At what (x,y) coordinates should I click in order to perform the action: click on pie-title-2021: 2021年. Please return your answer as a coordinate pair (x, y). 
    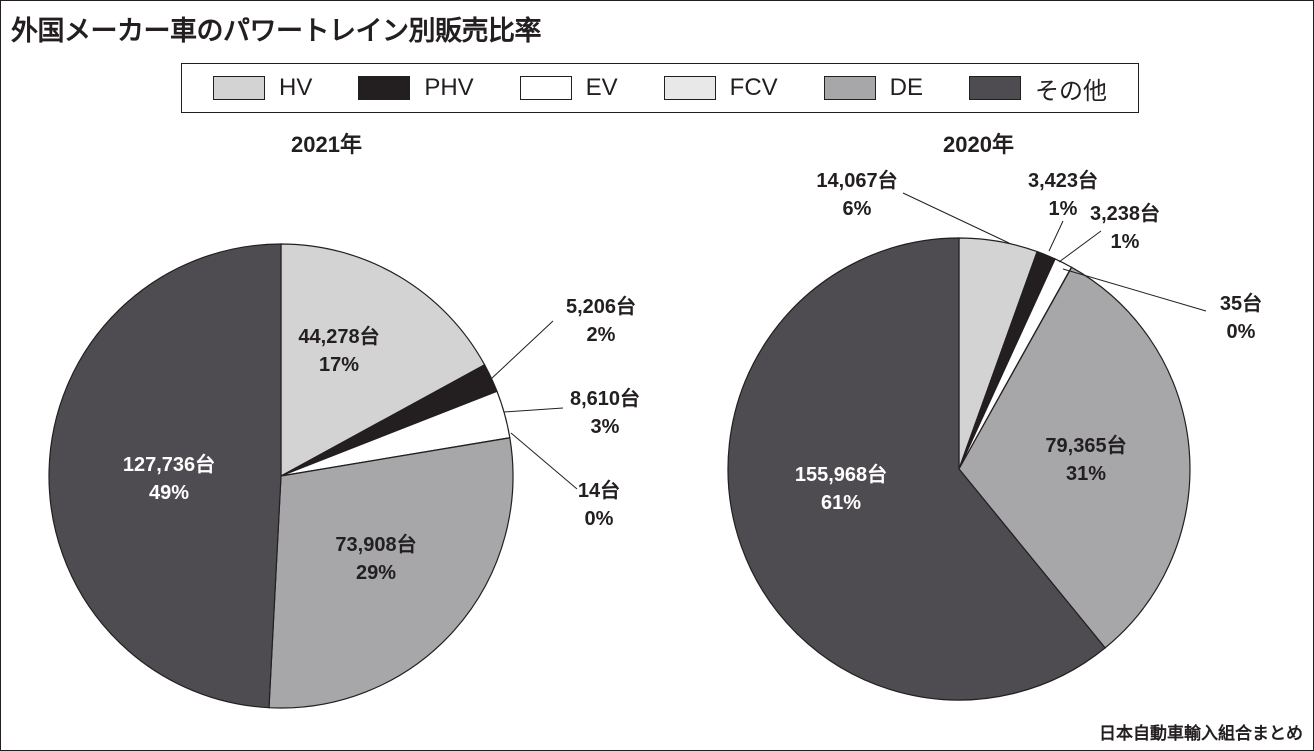
    Looking at the image, I should click on (326, 144).